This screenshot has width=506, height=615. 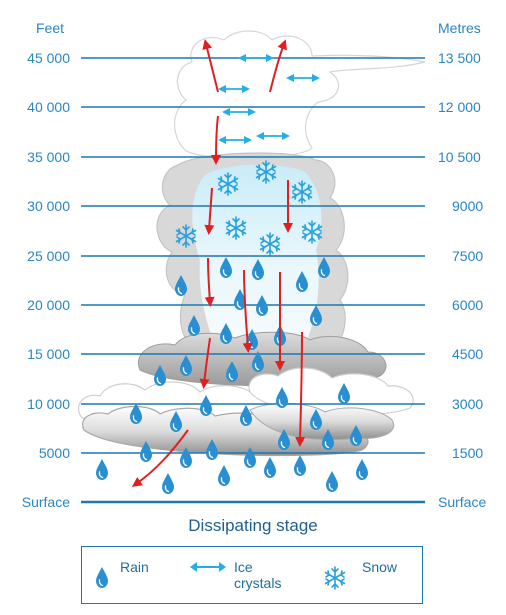 What do you see at coordinates (468, 404) in the screenshot?
I see `tick-metres: 3000` at bounding box center [468, 404].